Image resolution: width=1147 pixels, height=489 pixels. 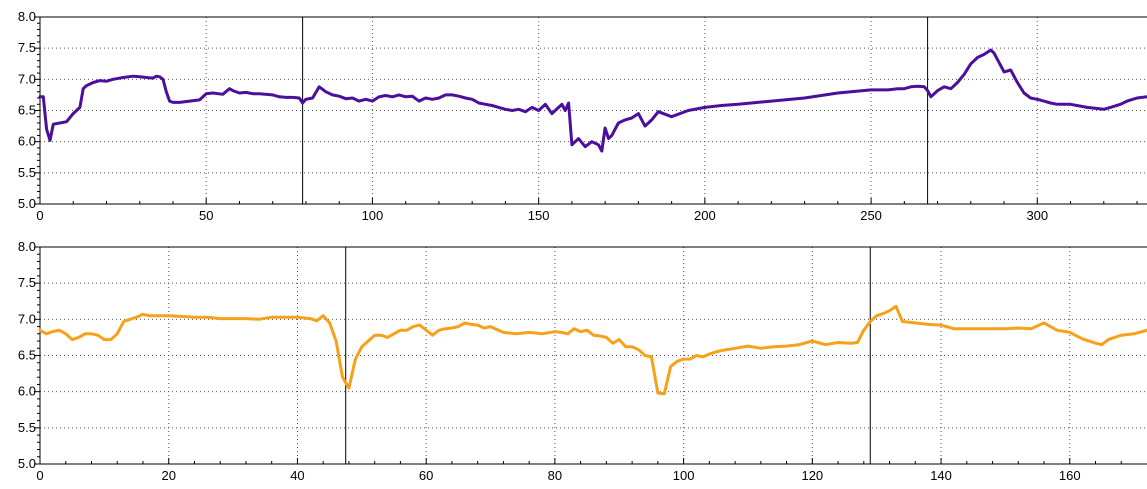 I want to click on chart-1-xtick-label-1: 20, so click(x=168, y=475).